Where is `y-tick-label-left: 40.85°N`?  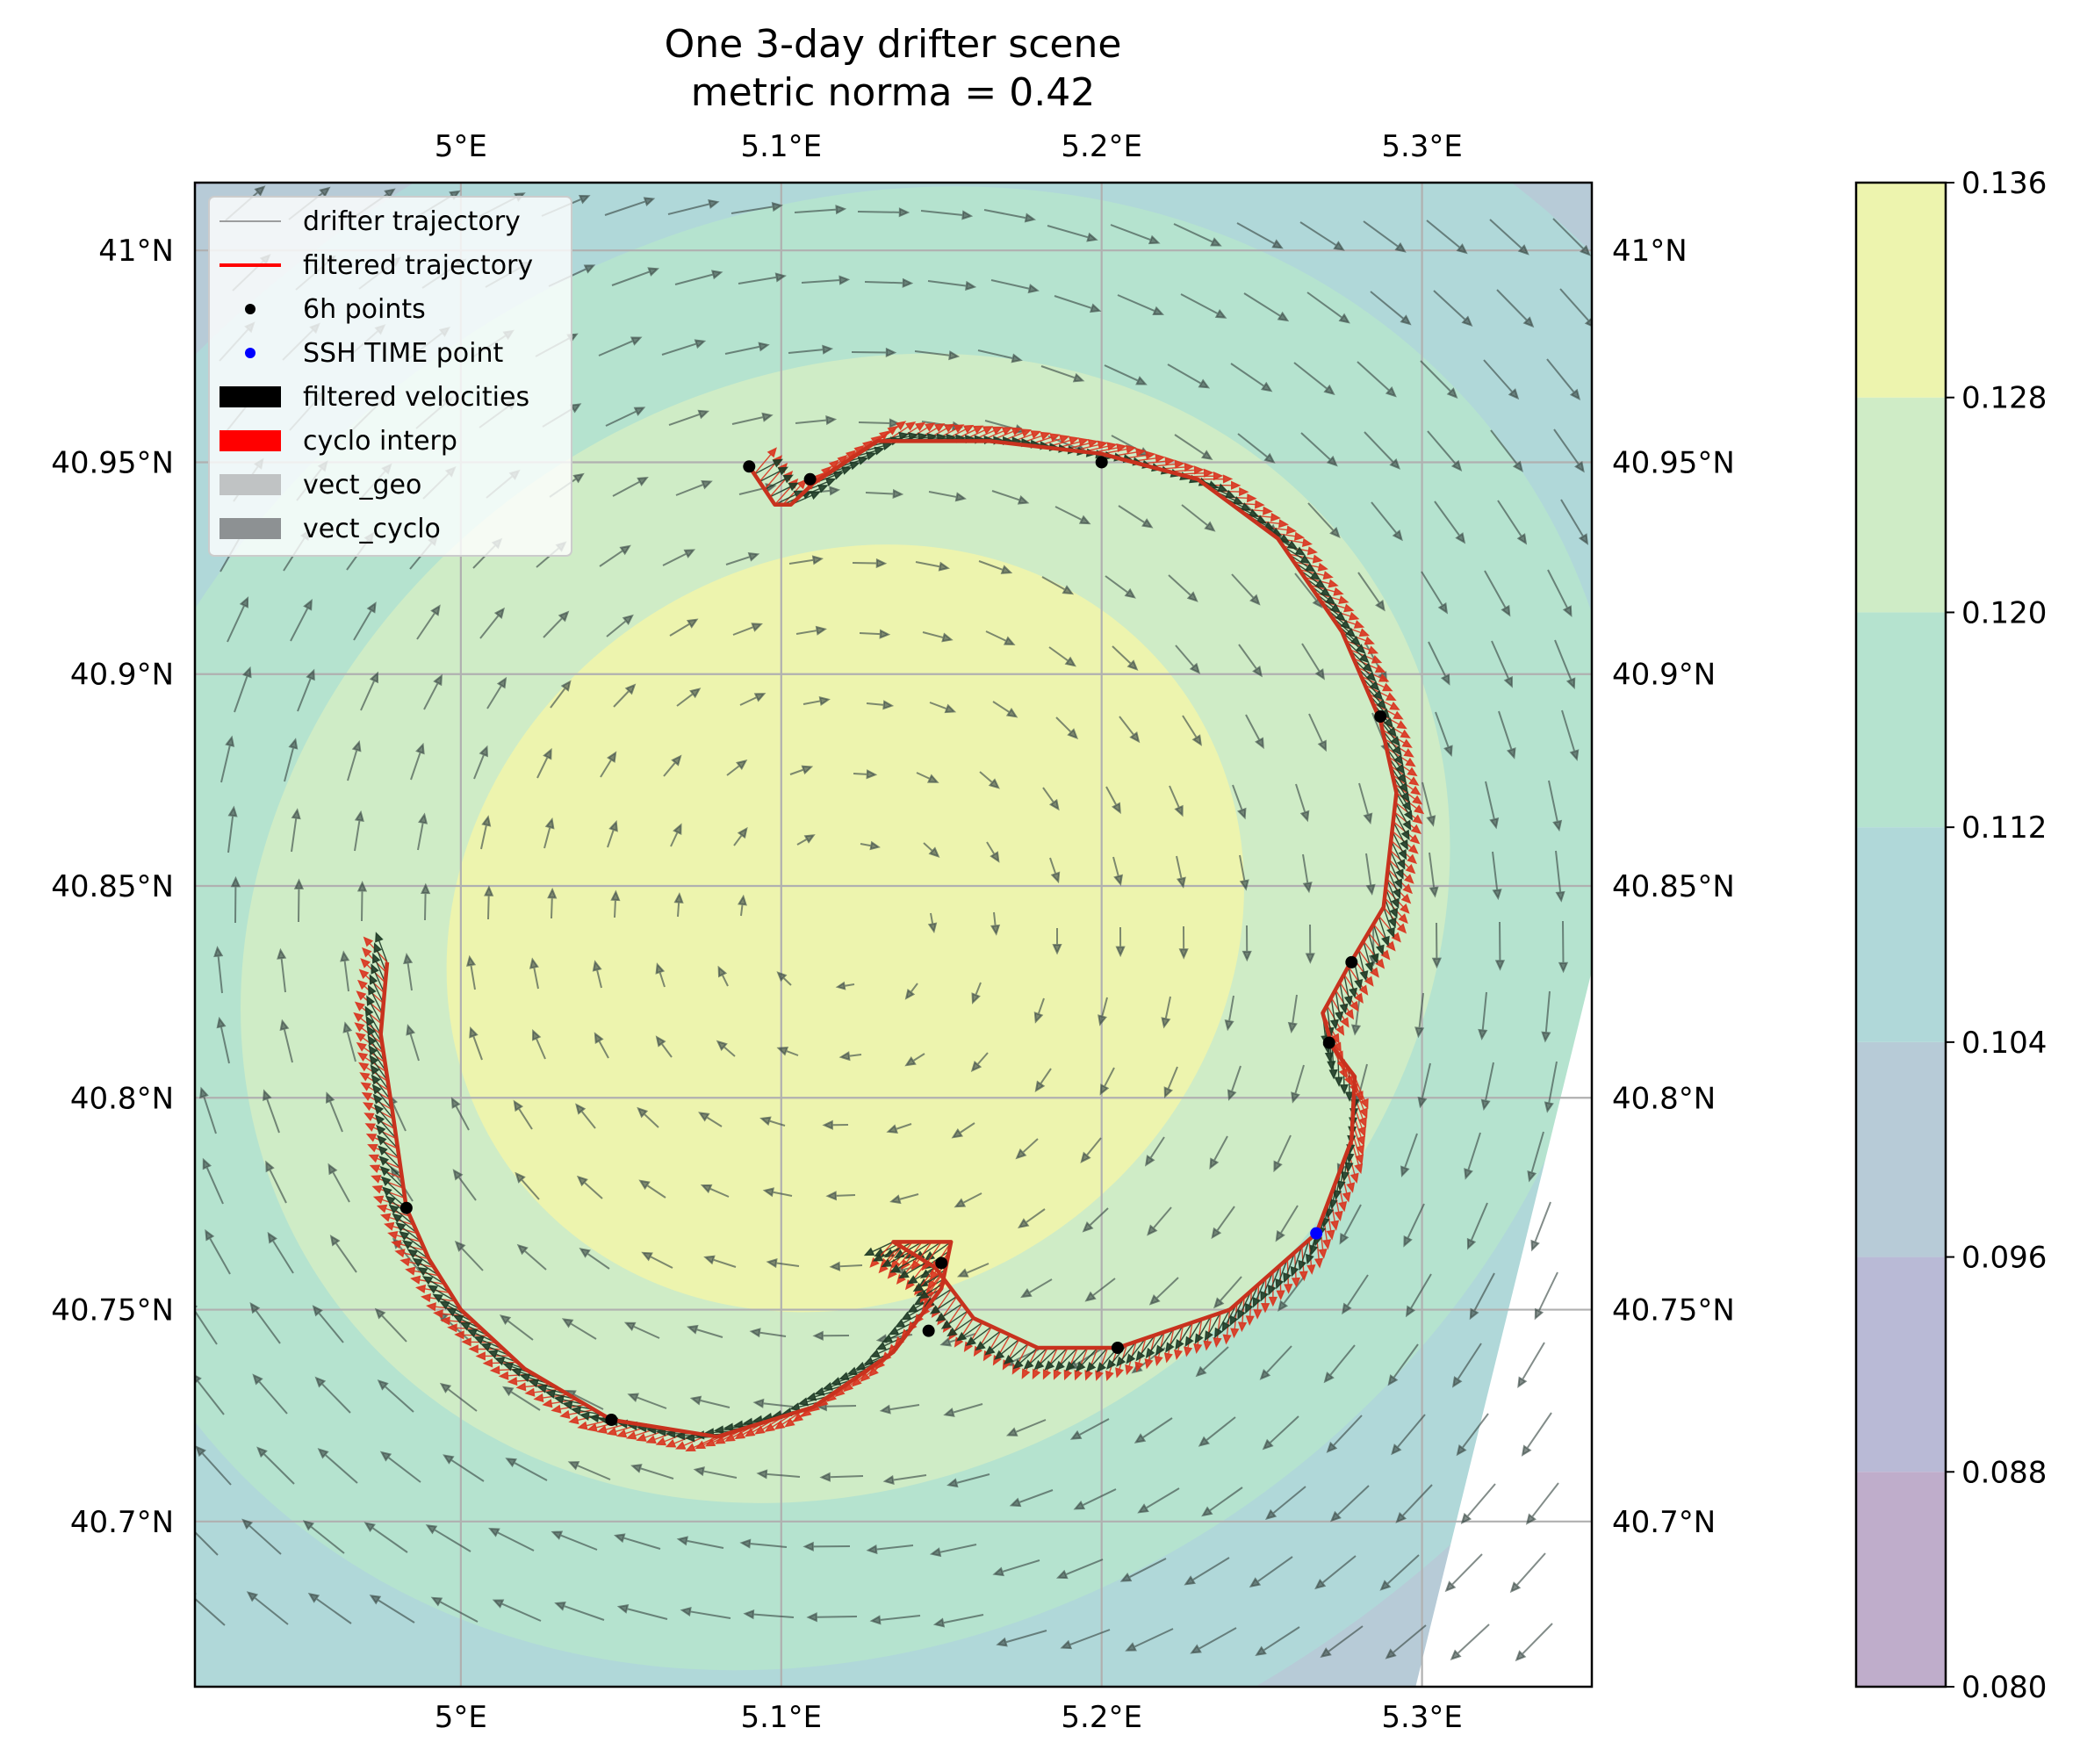
y-tick-label-left: 40.85°N is located at coordinates (112, 886).